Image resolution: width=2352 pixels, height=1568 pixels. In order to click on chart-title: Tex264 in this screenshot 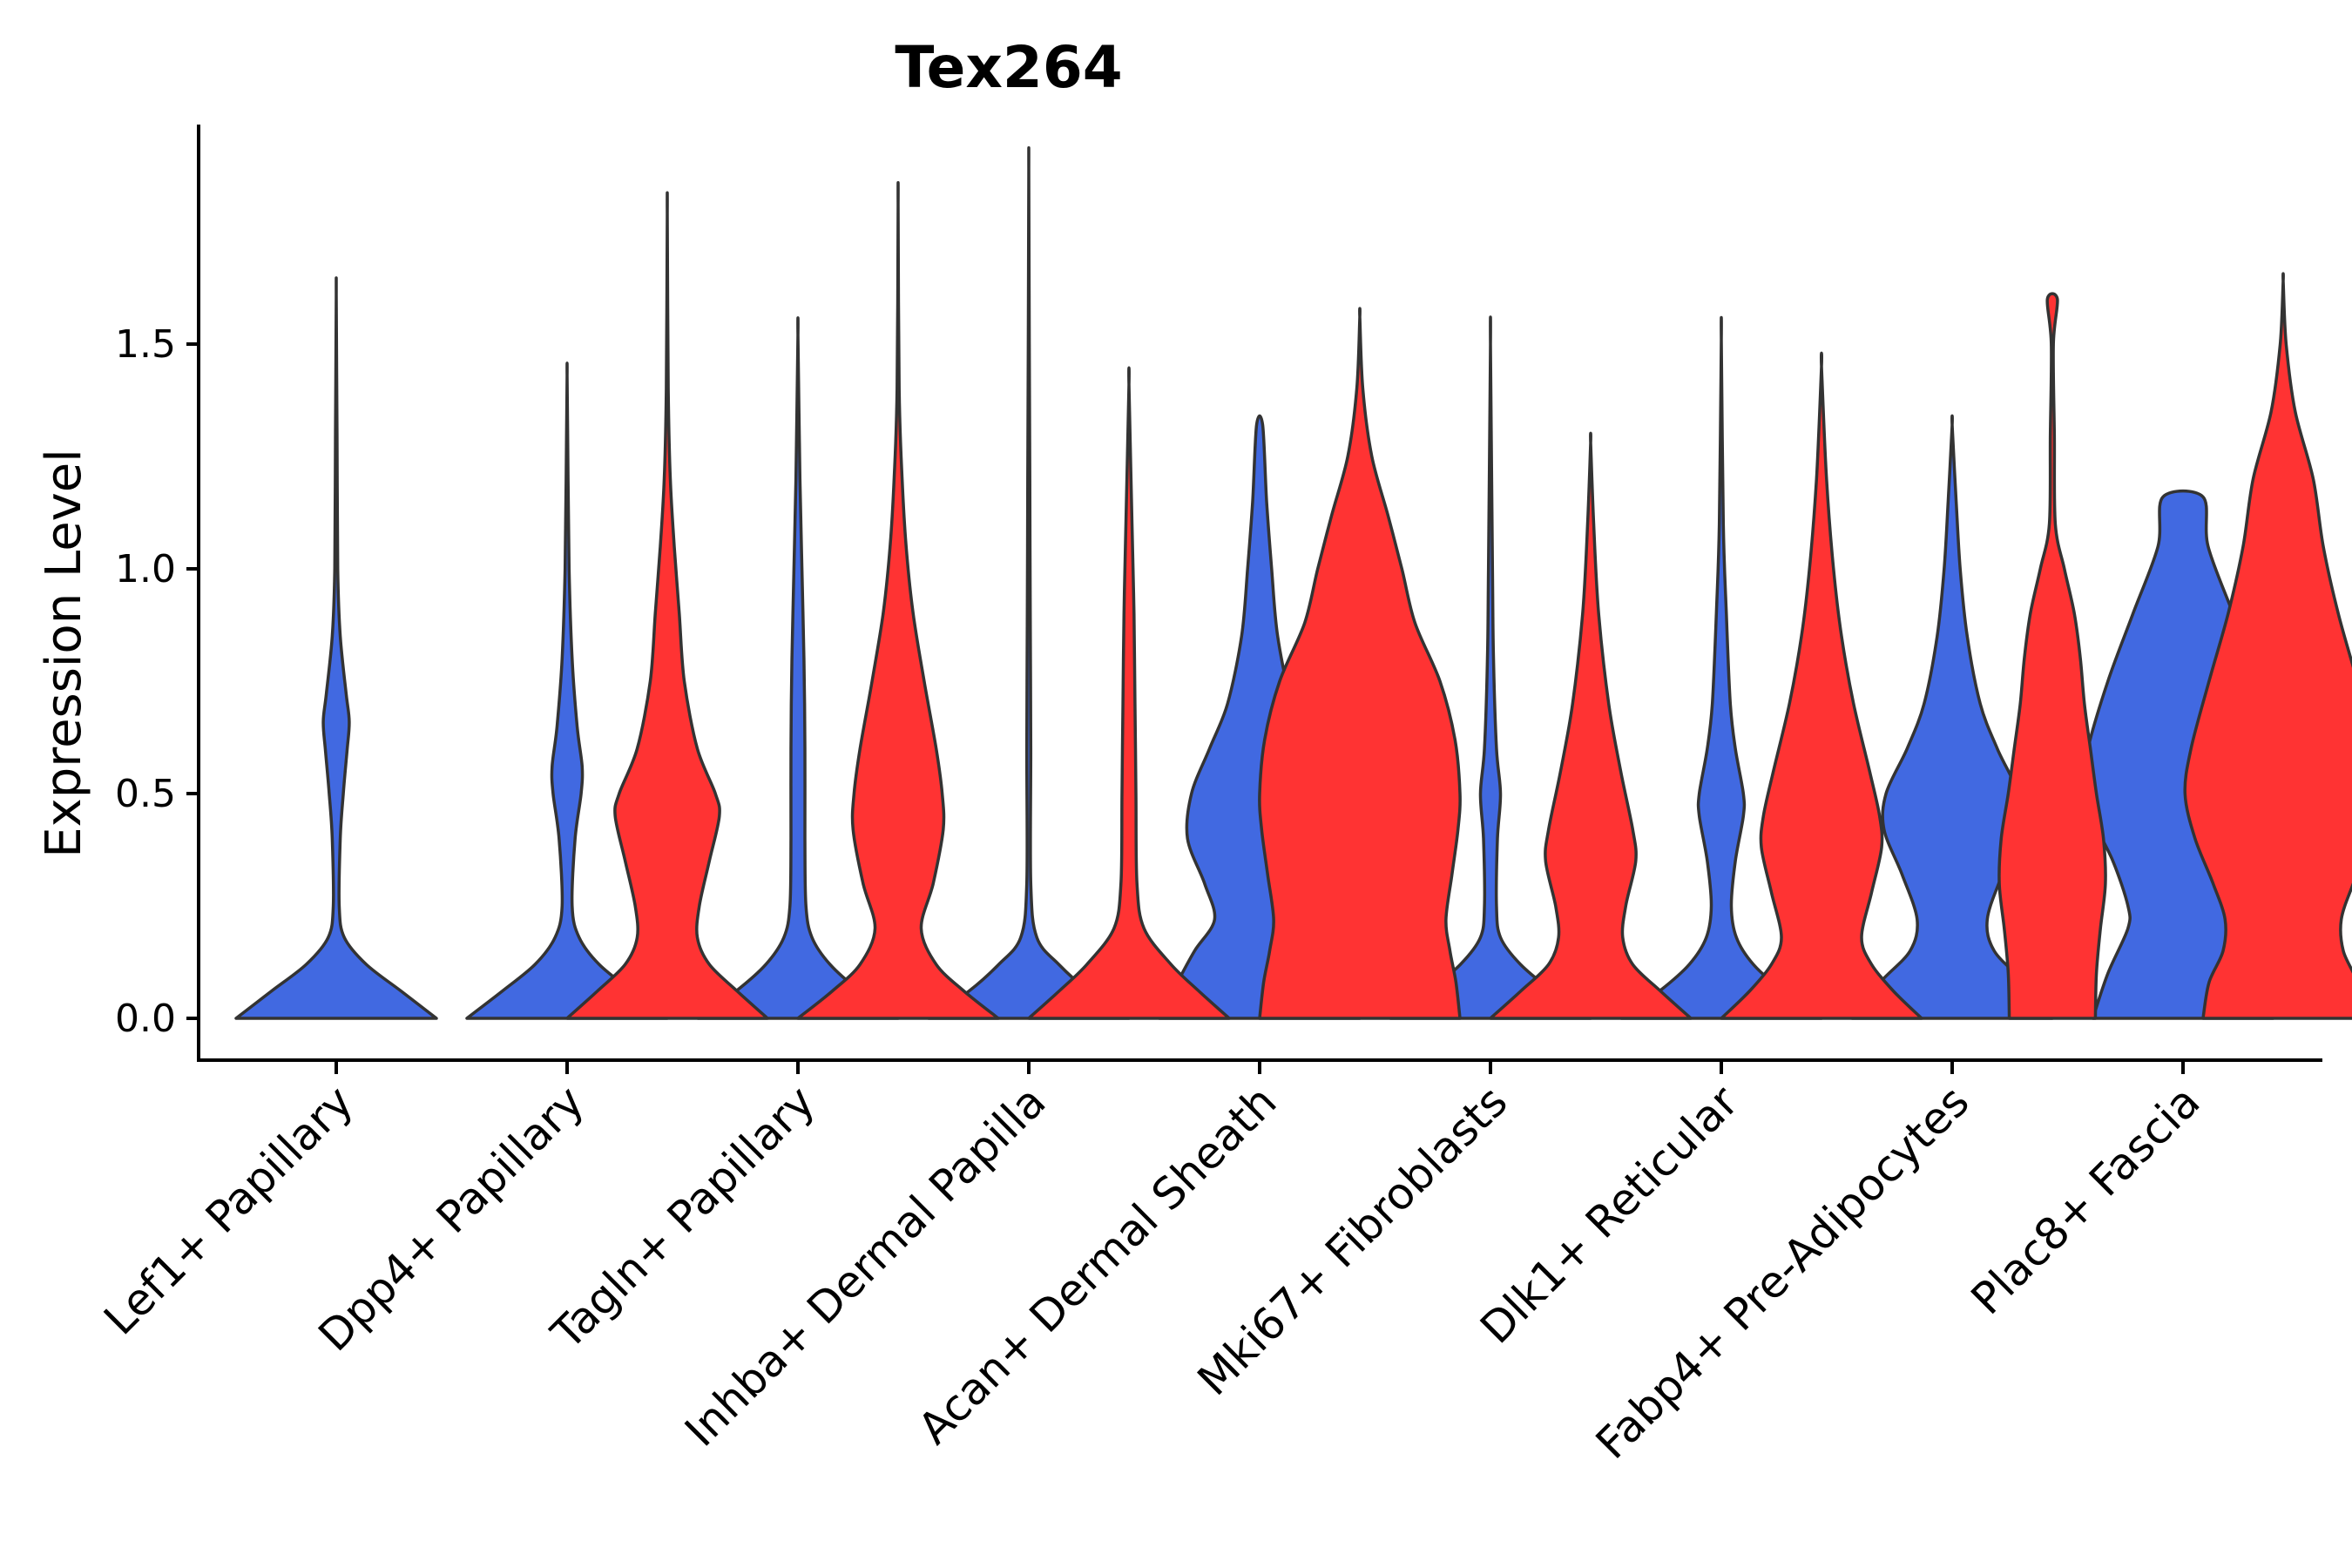, I will do `click(1008, 67)`.